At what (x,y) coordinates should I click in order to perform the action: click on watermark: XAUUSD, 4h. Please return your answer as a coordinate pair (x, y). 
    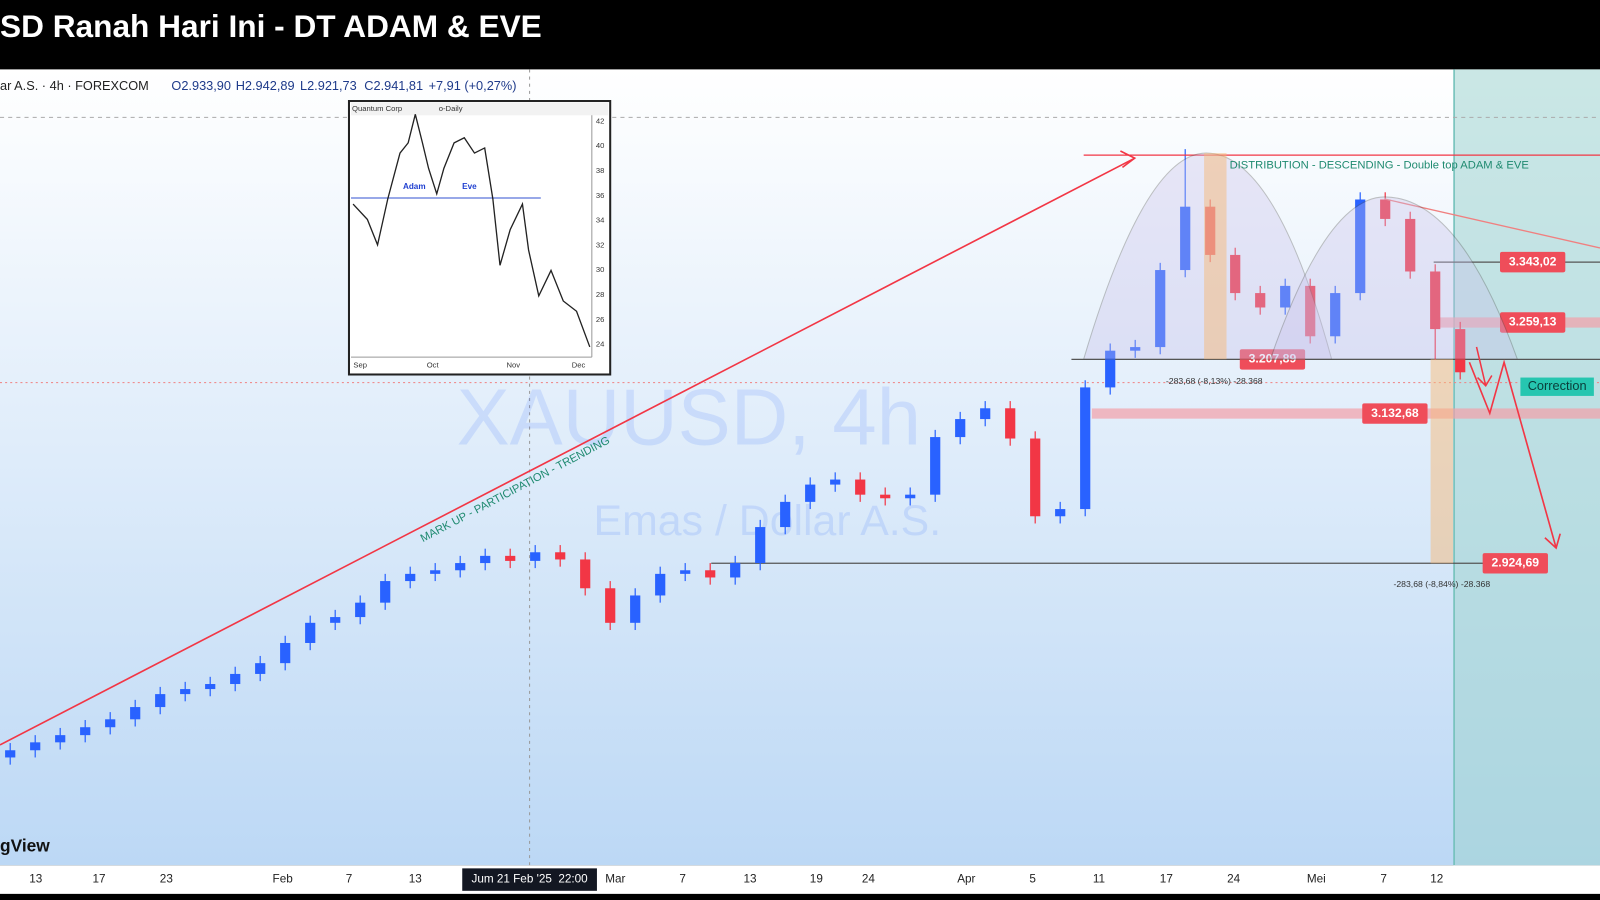
    Looking at the image, I should click on (689, 417).